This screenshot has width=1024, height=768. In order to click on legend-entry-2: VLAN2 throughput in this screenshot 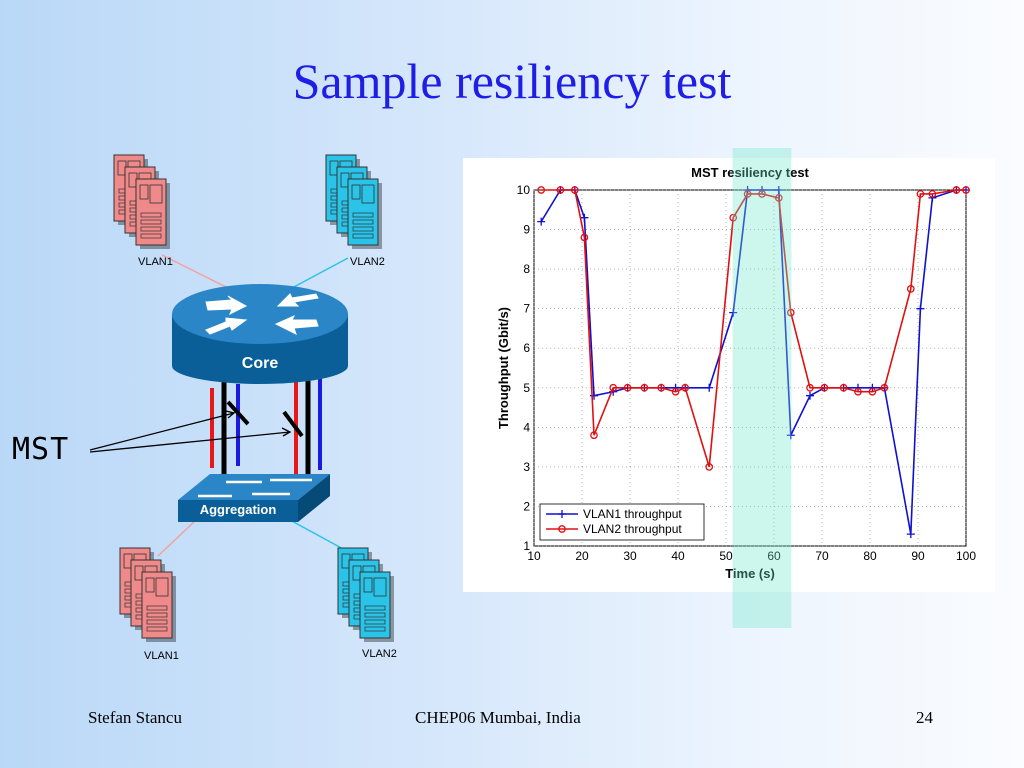, I will do `click(632, 529)`.